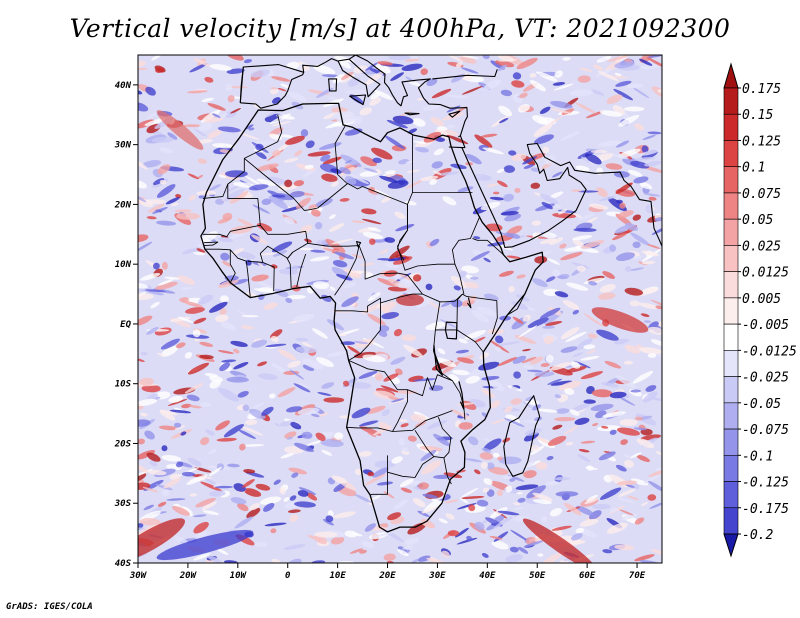 The height and width of the screenshot is (618, 800). Describe the element at coordinates (761, 194) in the screenshot. I see `colorbar-label: 0.075` at that location.